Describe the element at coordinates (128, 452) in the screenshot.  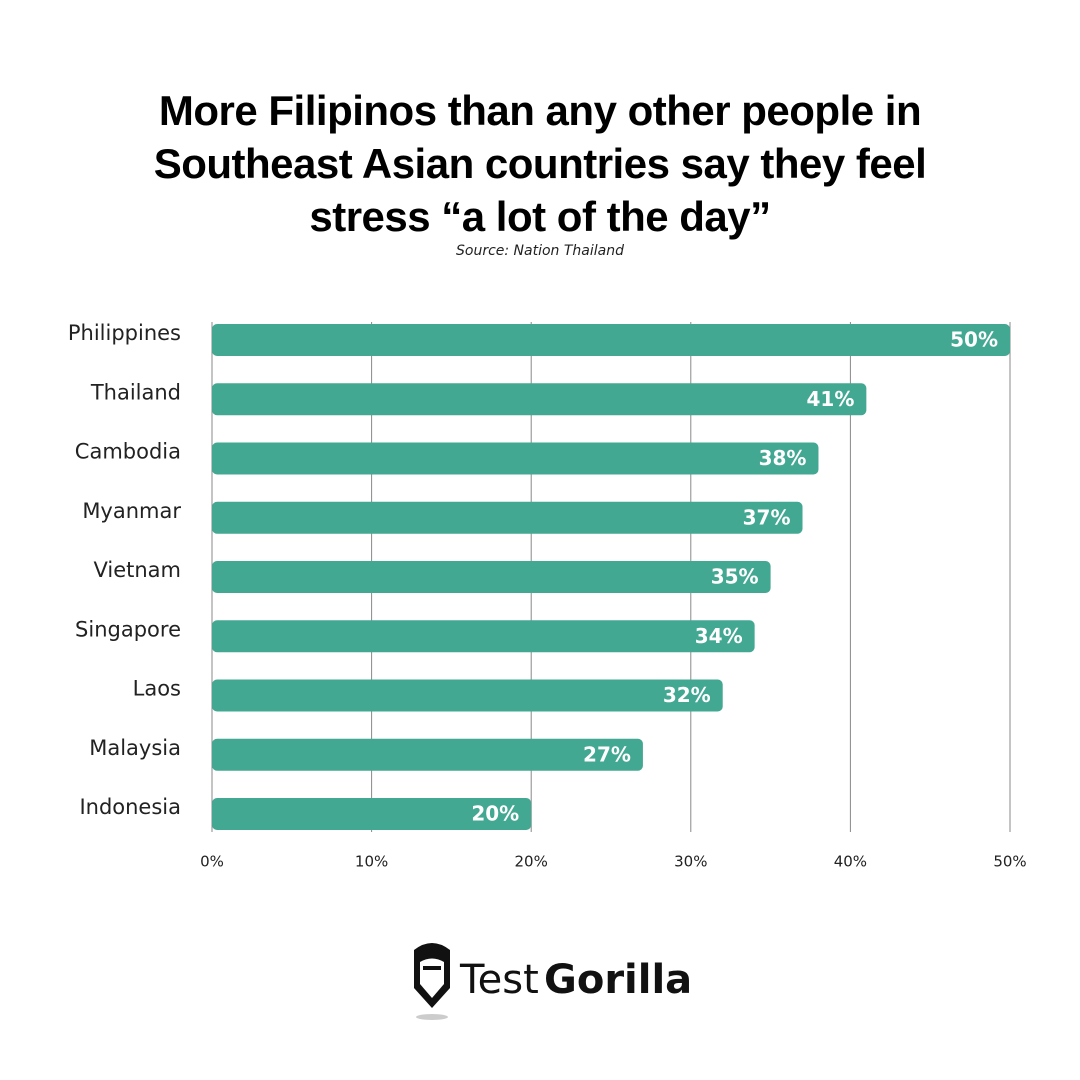
I see `y-tick-label: Cambodia` at that location.